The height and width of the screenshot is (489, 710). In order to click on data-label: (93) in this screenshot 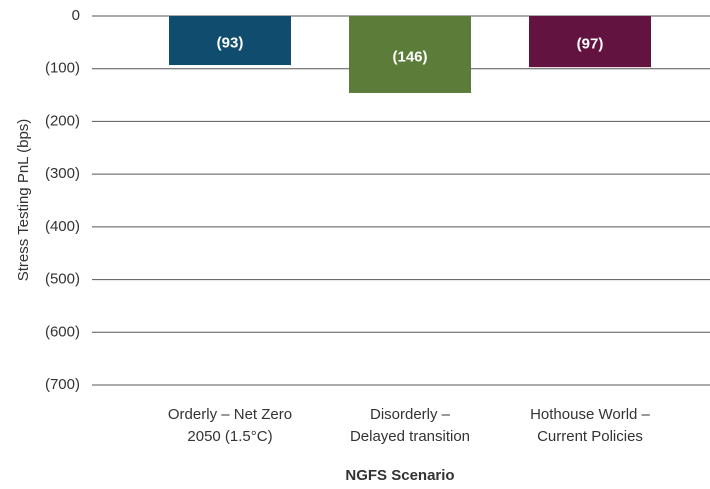, I will do `click(230, 42)`.